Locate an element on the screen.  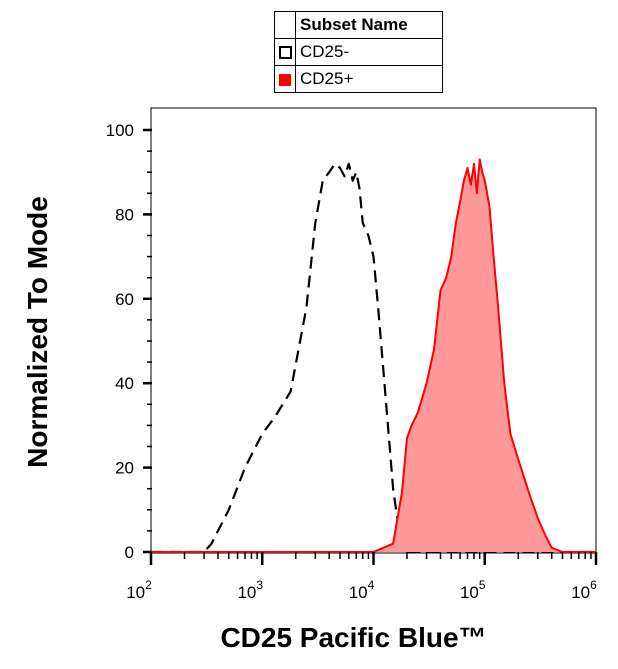
legend: Subset Name CD25- CD25+ is located at coordinates (358, 52).